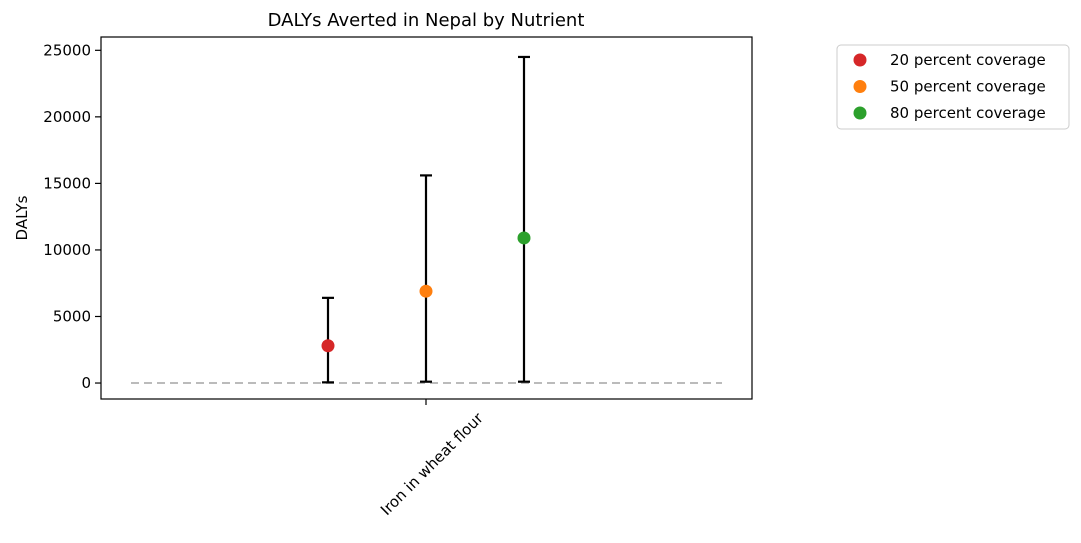  I want to click on y-axis-label: DALYs, so click(22, 217).